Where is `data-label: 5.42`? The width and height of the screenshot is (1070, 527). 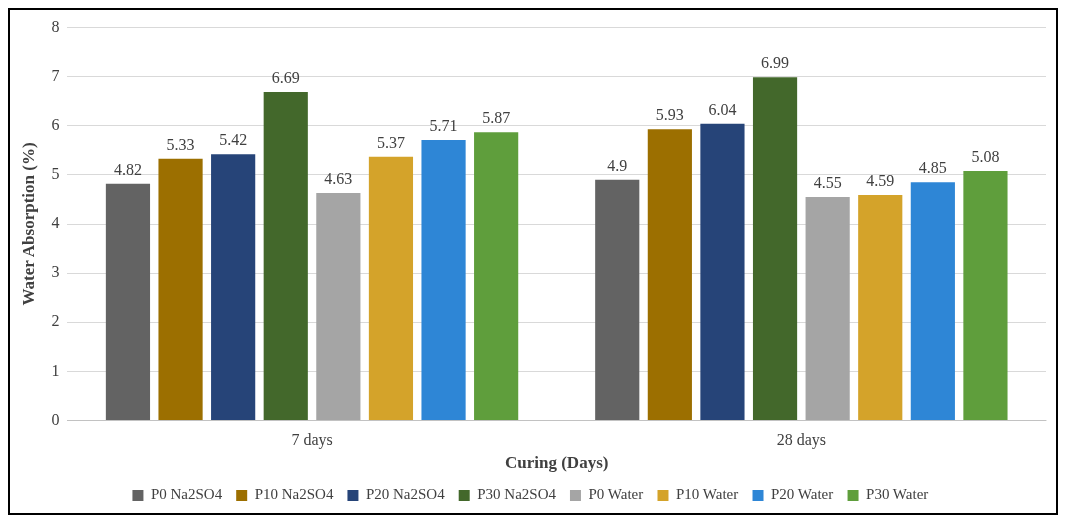
data-label: 5.42 is located at coordinates (233, 140).